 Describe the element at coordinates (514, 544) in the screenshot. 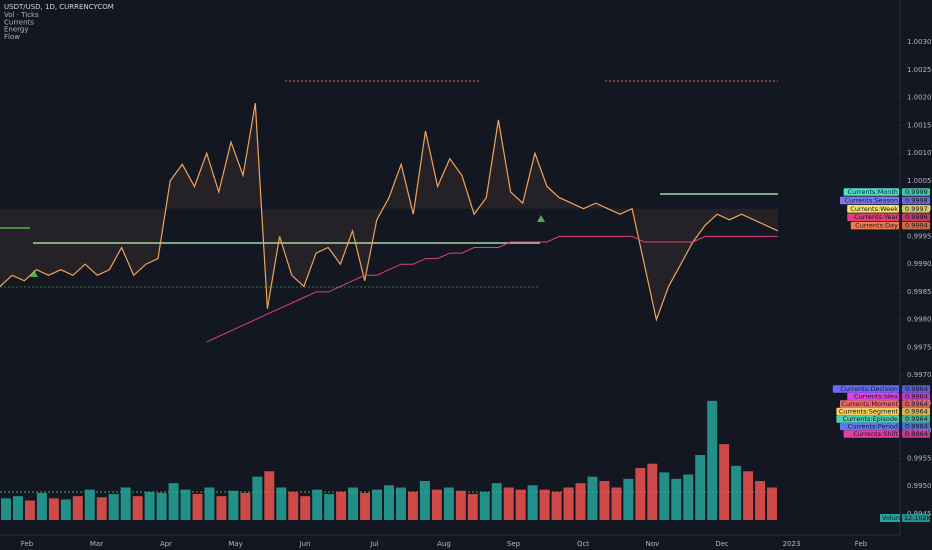

I see `time-label: Sep` at that location.